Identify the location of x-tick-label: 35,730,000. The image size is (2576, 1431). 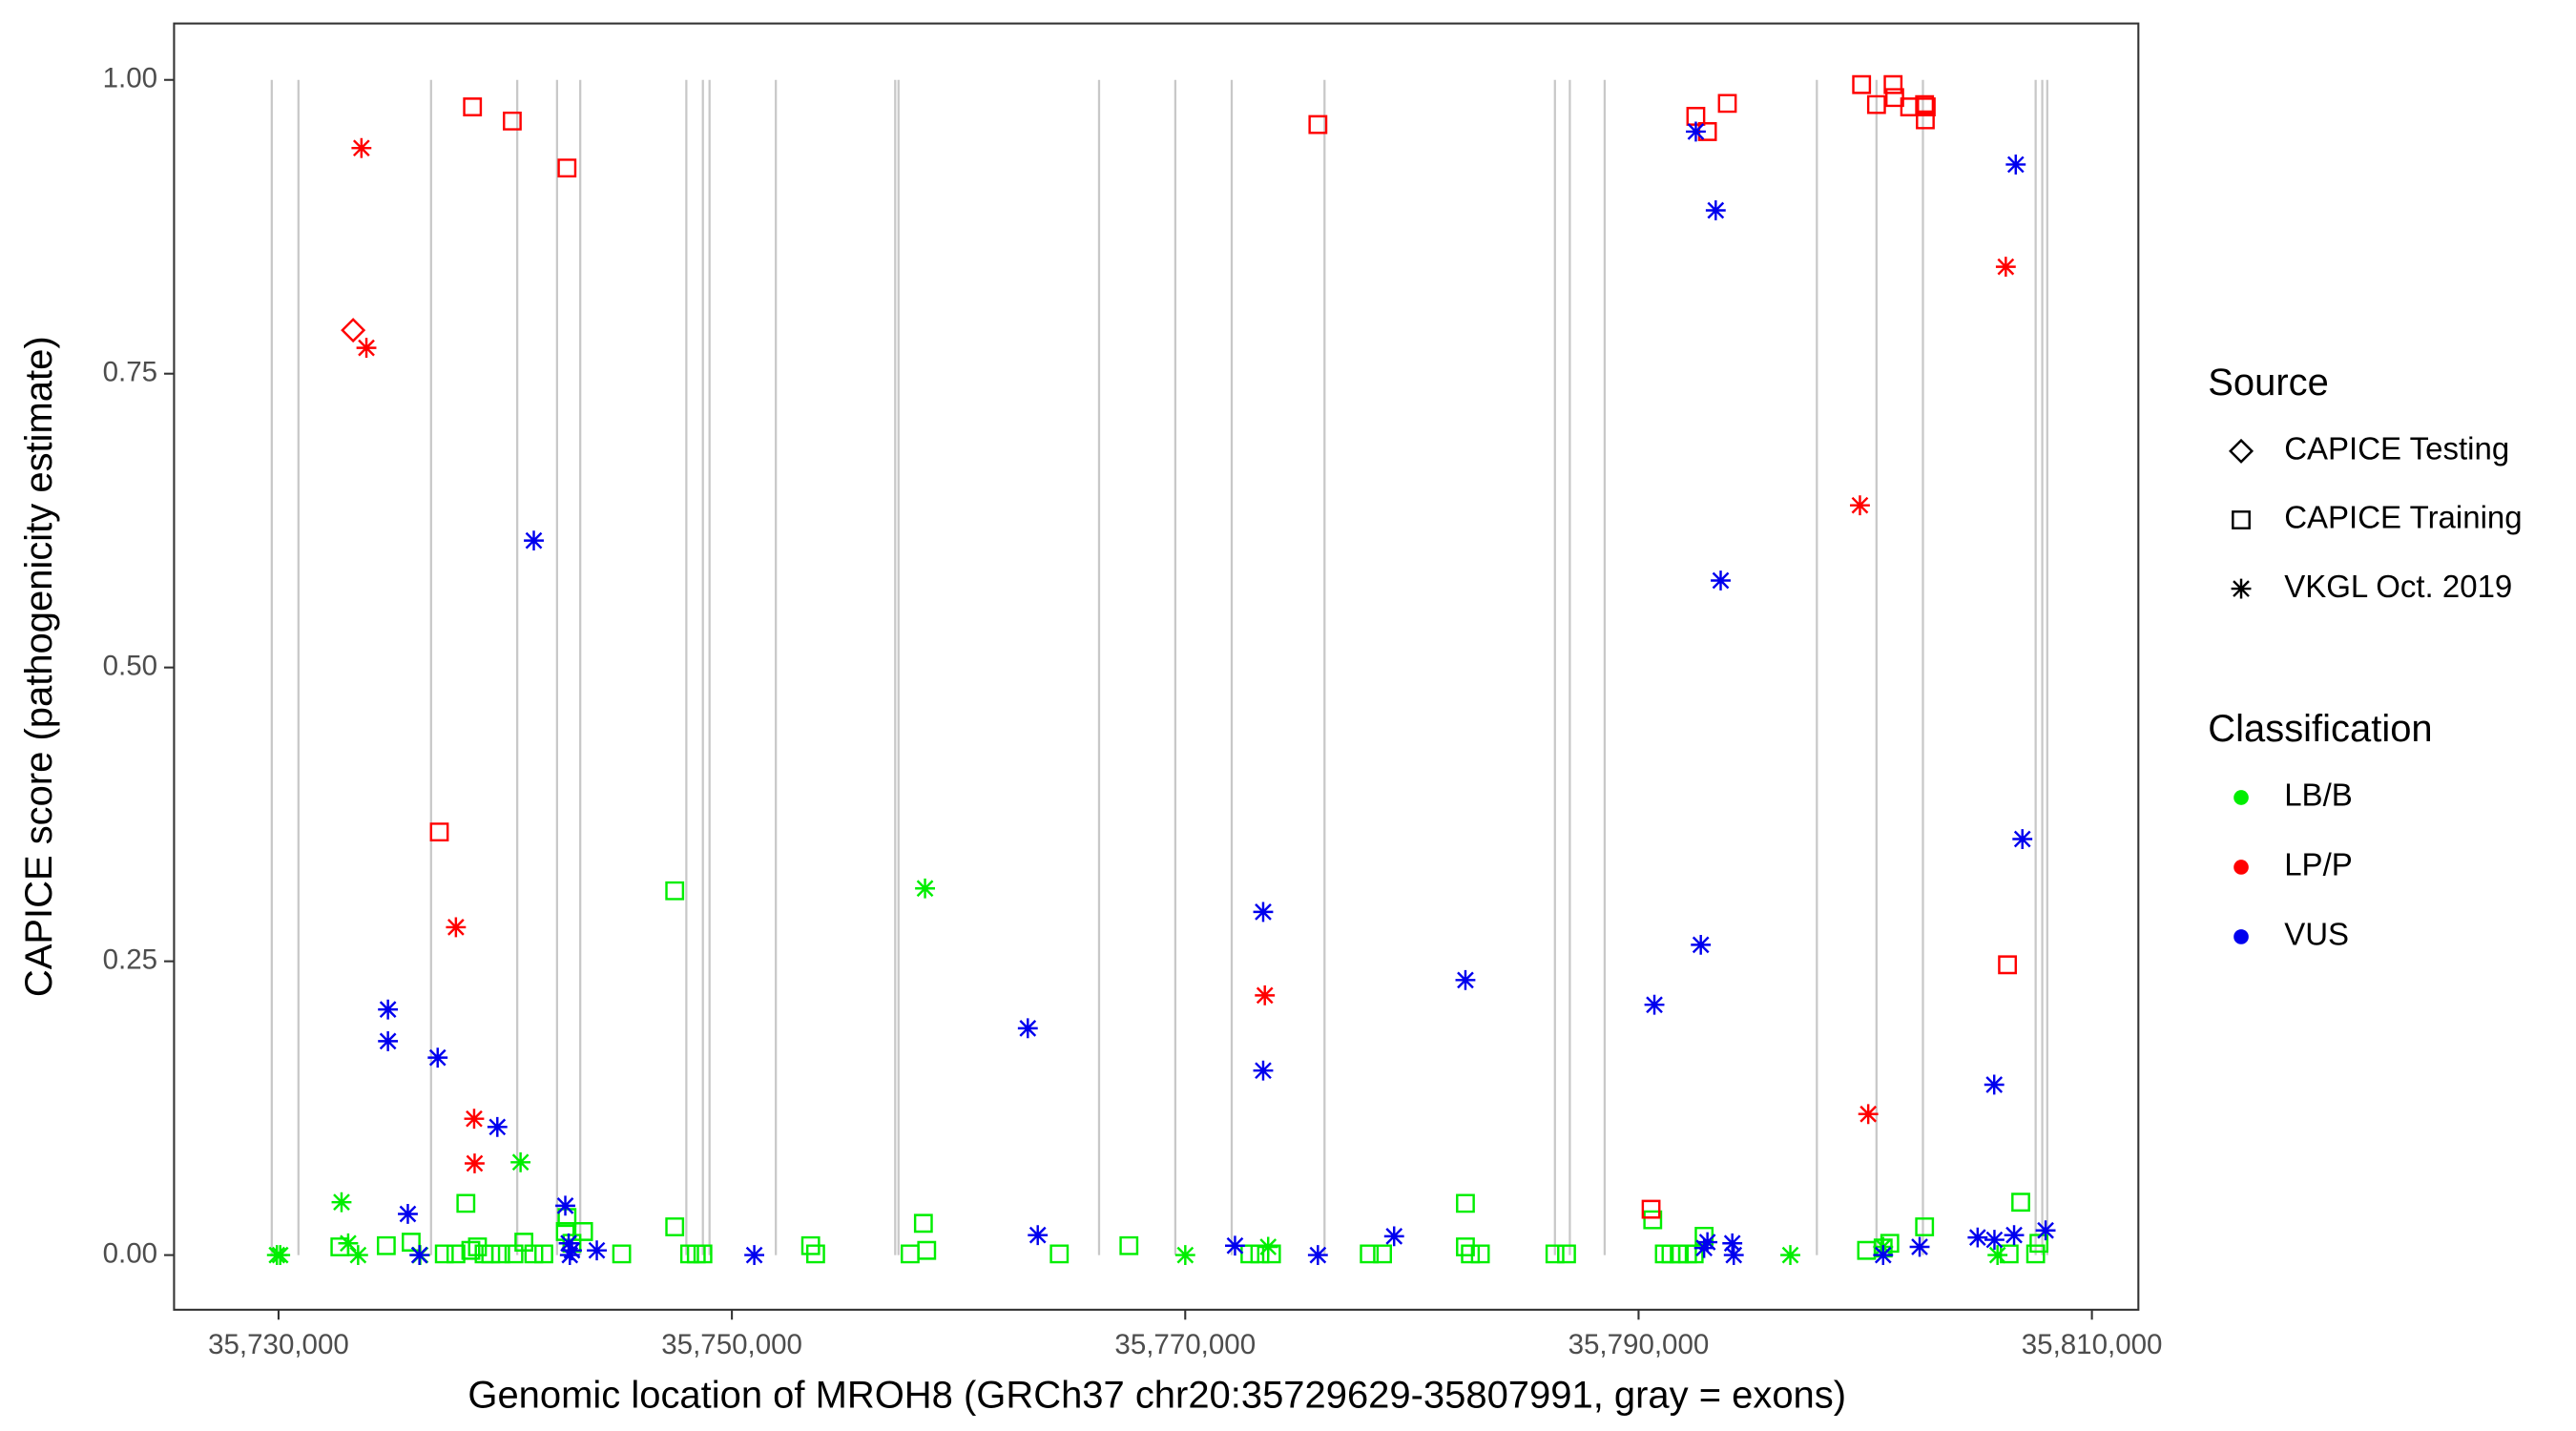
(278, 1344).